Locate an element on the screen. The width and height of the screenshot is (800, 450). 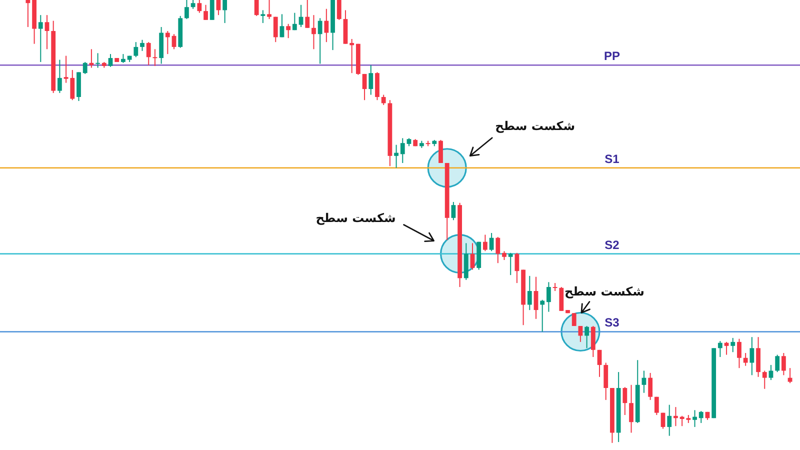
ref-line-label: S1 is located at coordinates (612, 159).